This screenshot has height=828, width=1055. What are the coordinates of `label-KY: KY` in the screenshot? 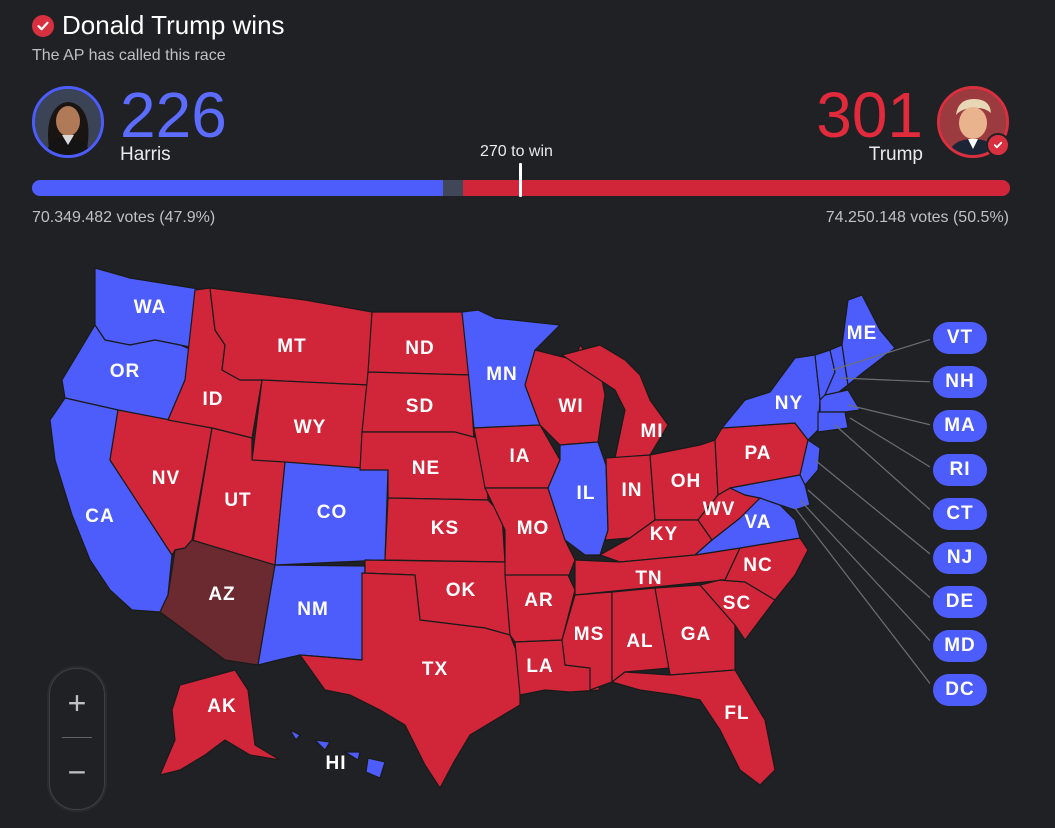 It's located at (664, 534).